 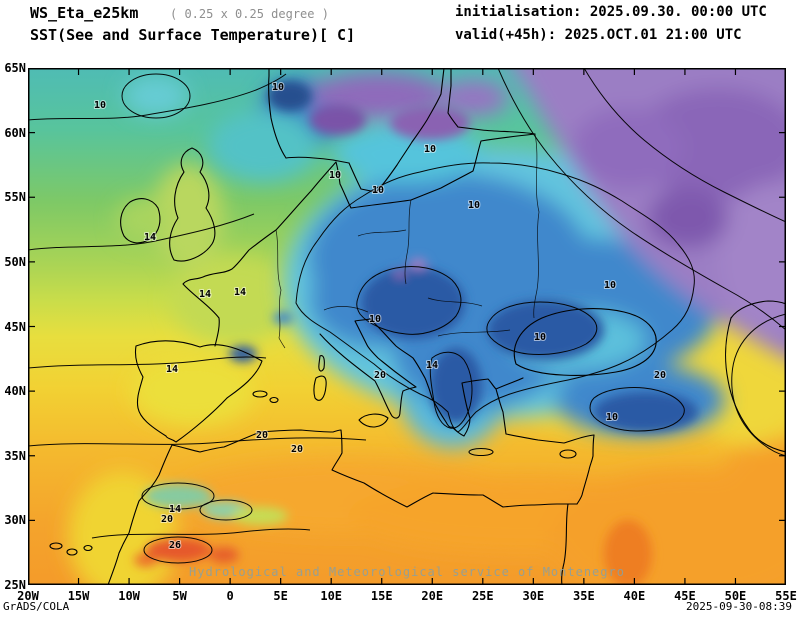 I want to click on x-axis-tick-label: 20E, so click(x=432, y=596).